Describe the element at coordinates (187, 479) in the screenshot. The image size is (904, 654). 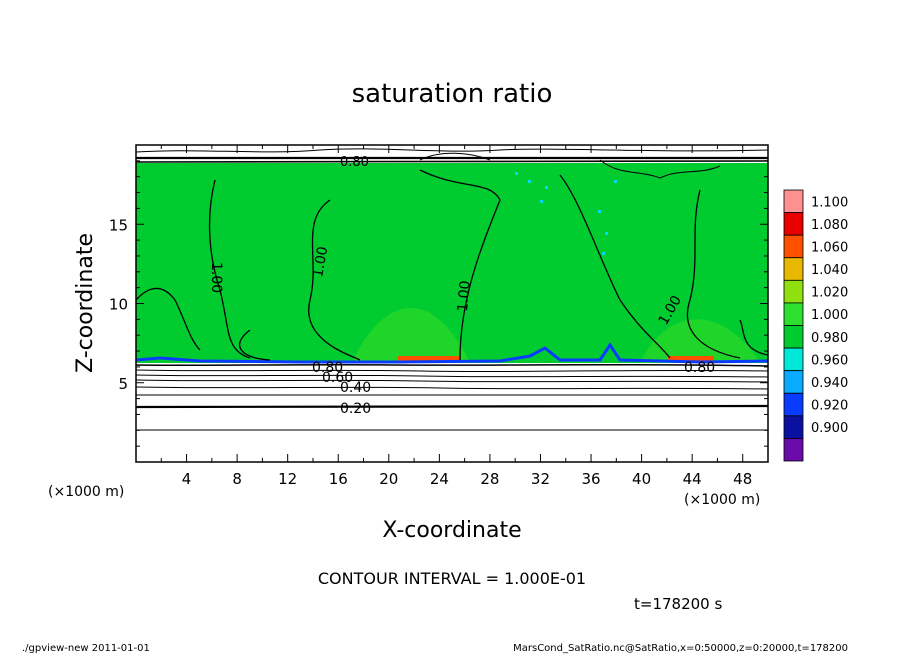
I see `x-tick-label: 4` at that location.